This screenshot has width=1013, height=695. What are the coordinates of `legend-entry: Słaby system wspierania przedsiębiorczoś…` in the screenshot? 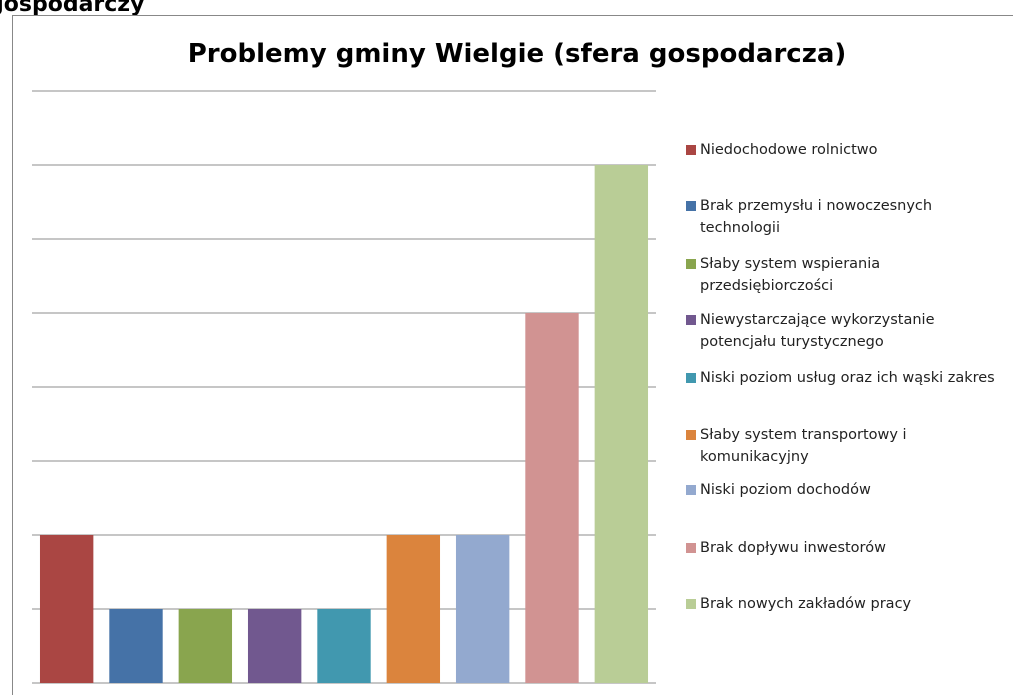 It's located at (846, 275).